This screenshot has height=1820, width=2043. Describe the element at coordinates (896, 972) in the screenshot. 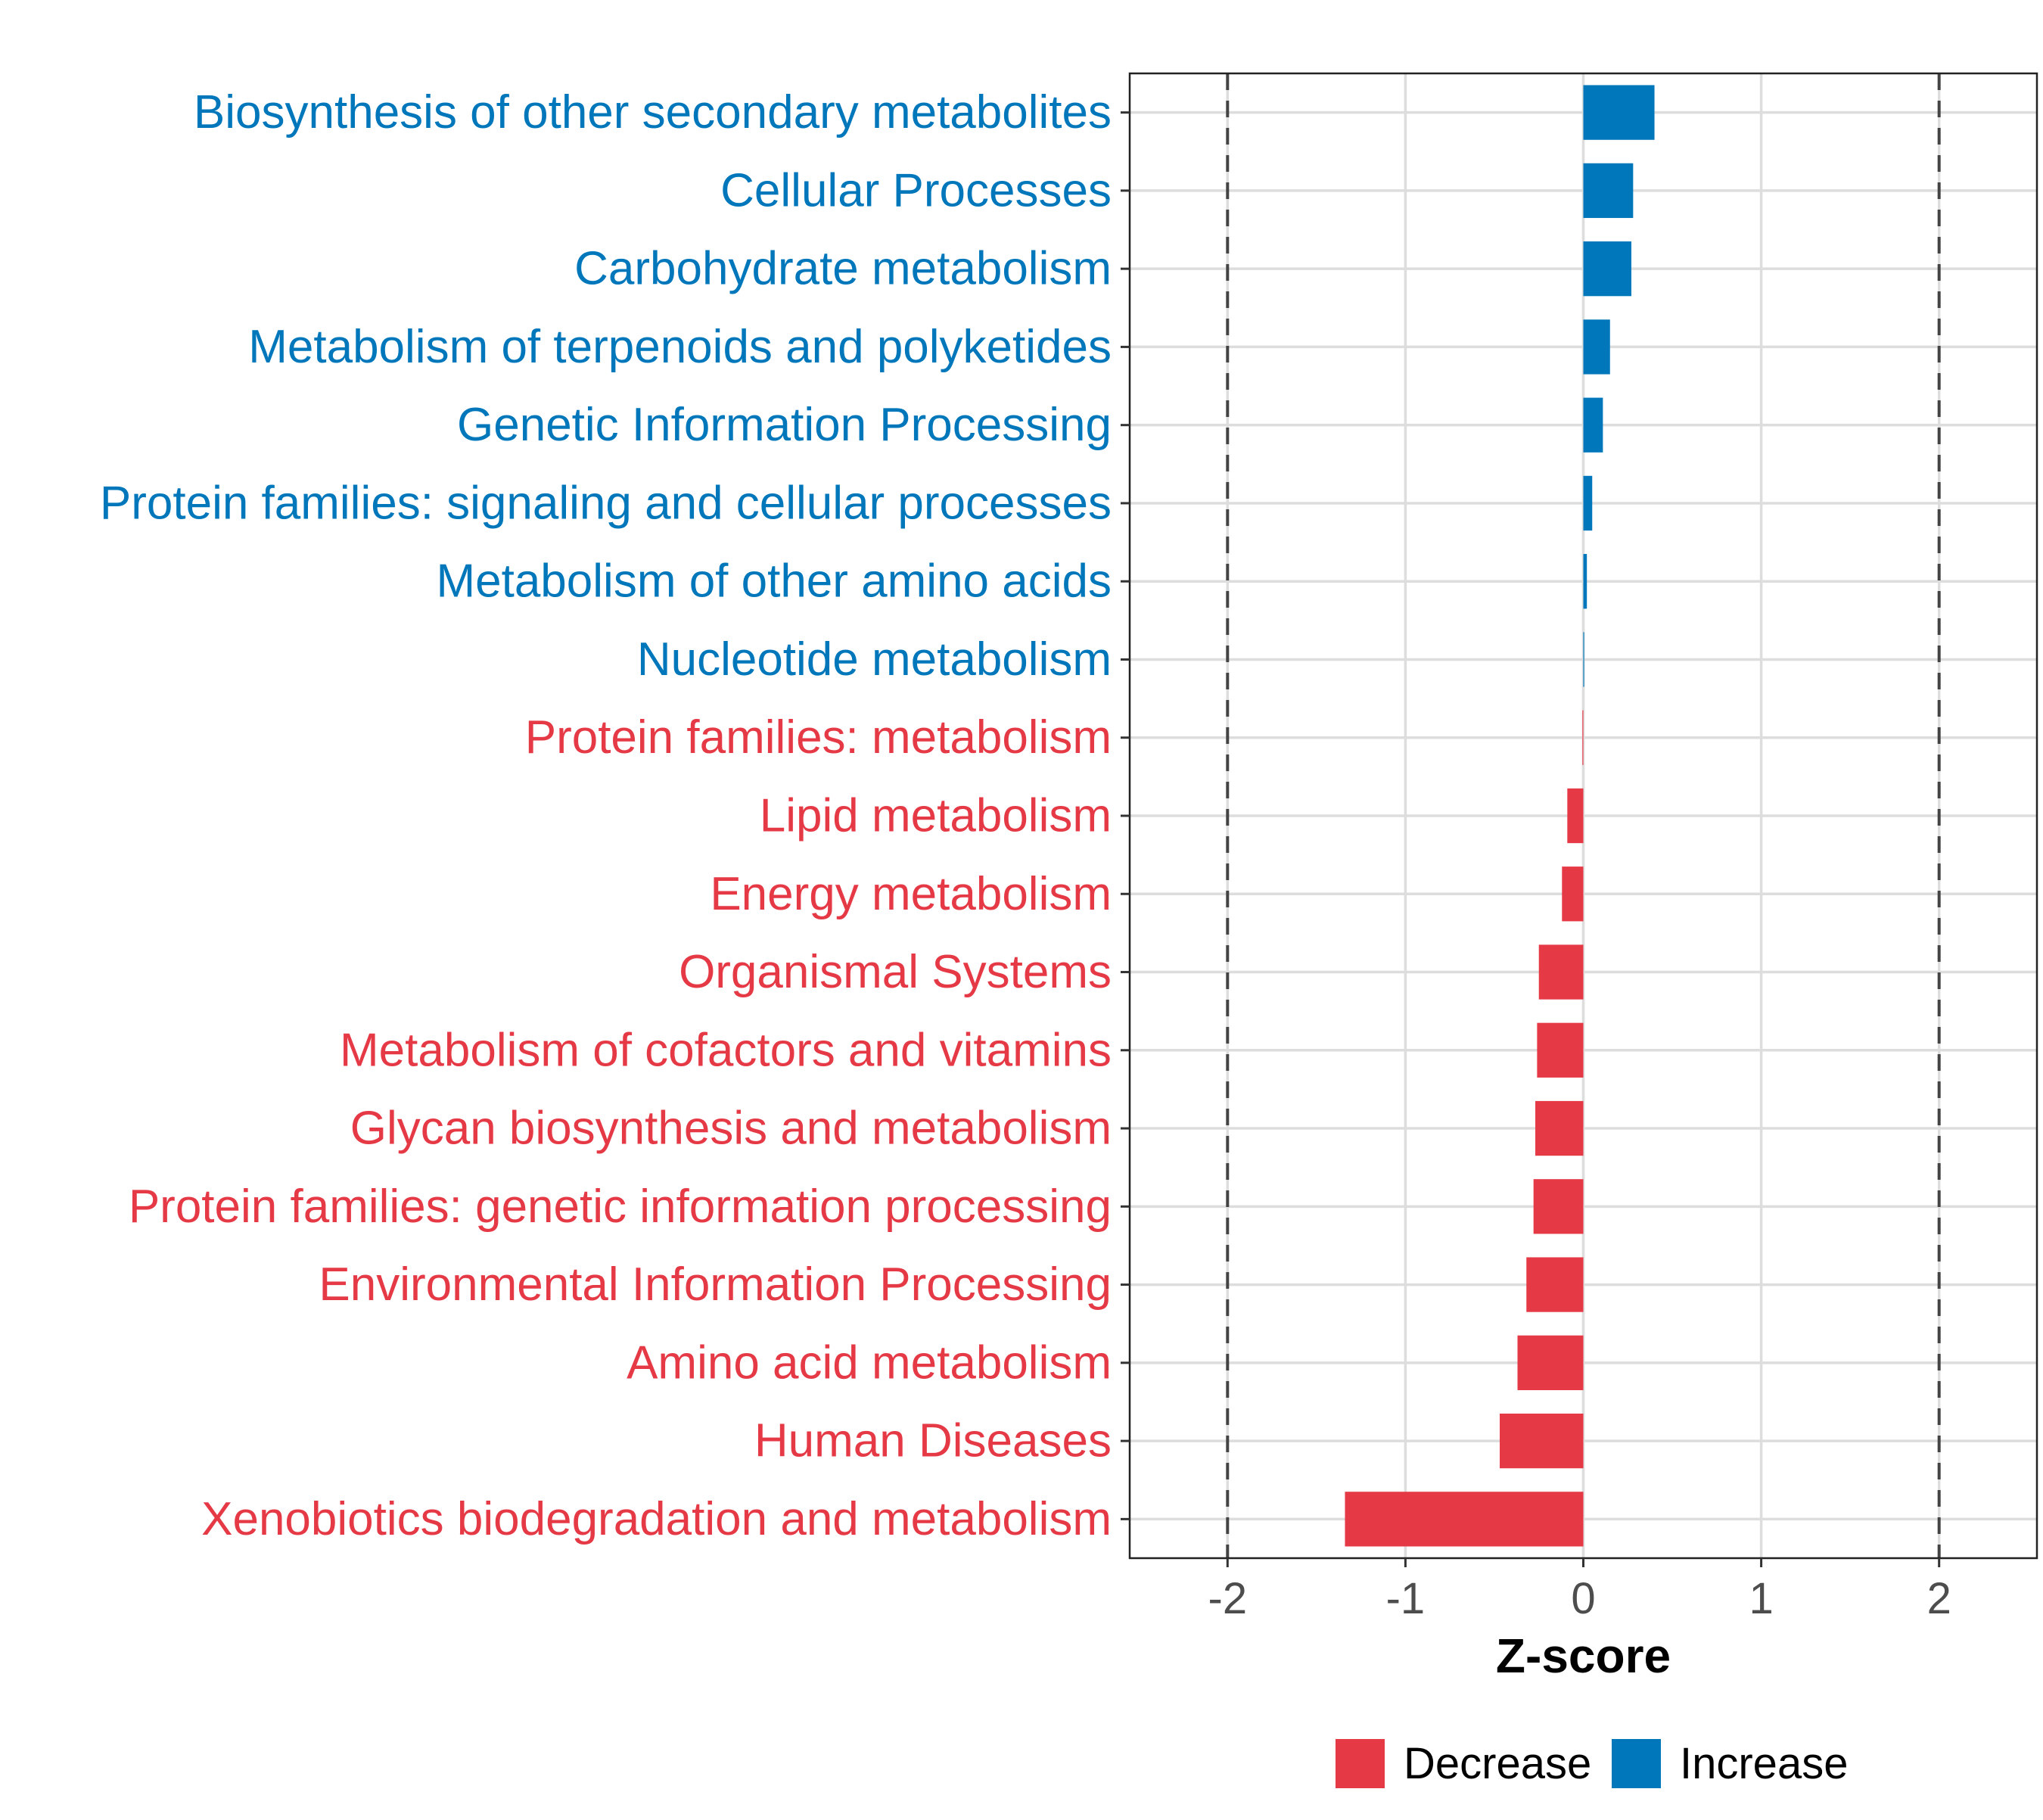

I see `y-tick-label: Organismal Systems` at that location.